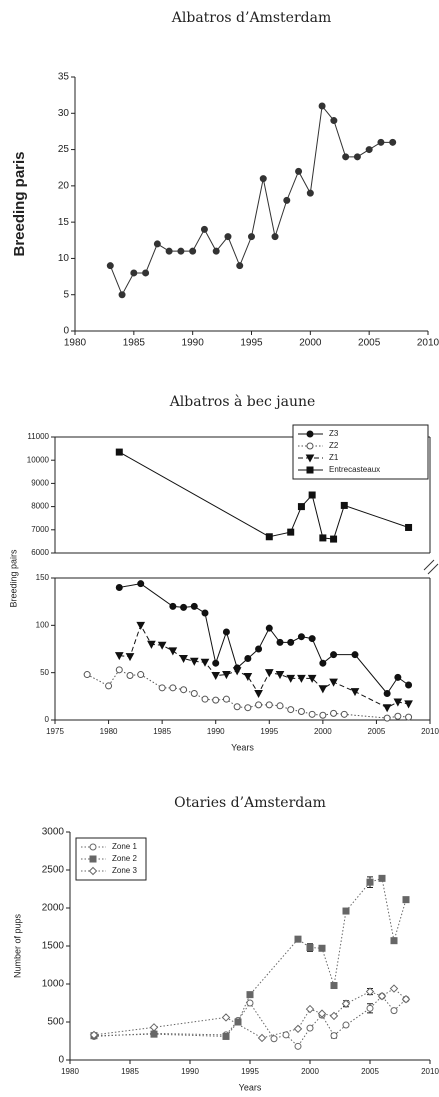 This screenshot has height=1097, width=439. I want to click on y-tick-label: 8000, so click(40, 506).